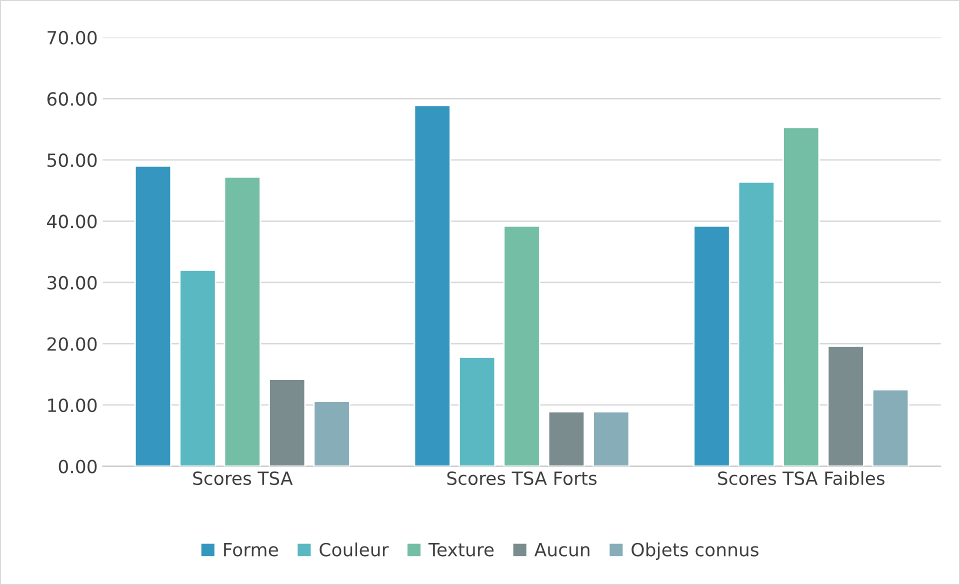 This screenshot has width=960, height=585. Describe the element at coordinates (251, 549) in the screenshot. I see `legend-label: Forme` at that location.